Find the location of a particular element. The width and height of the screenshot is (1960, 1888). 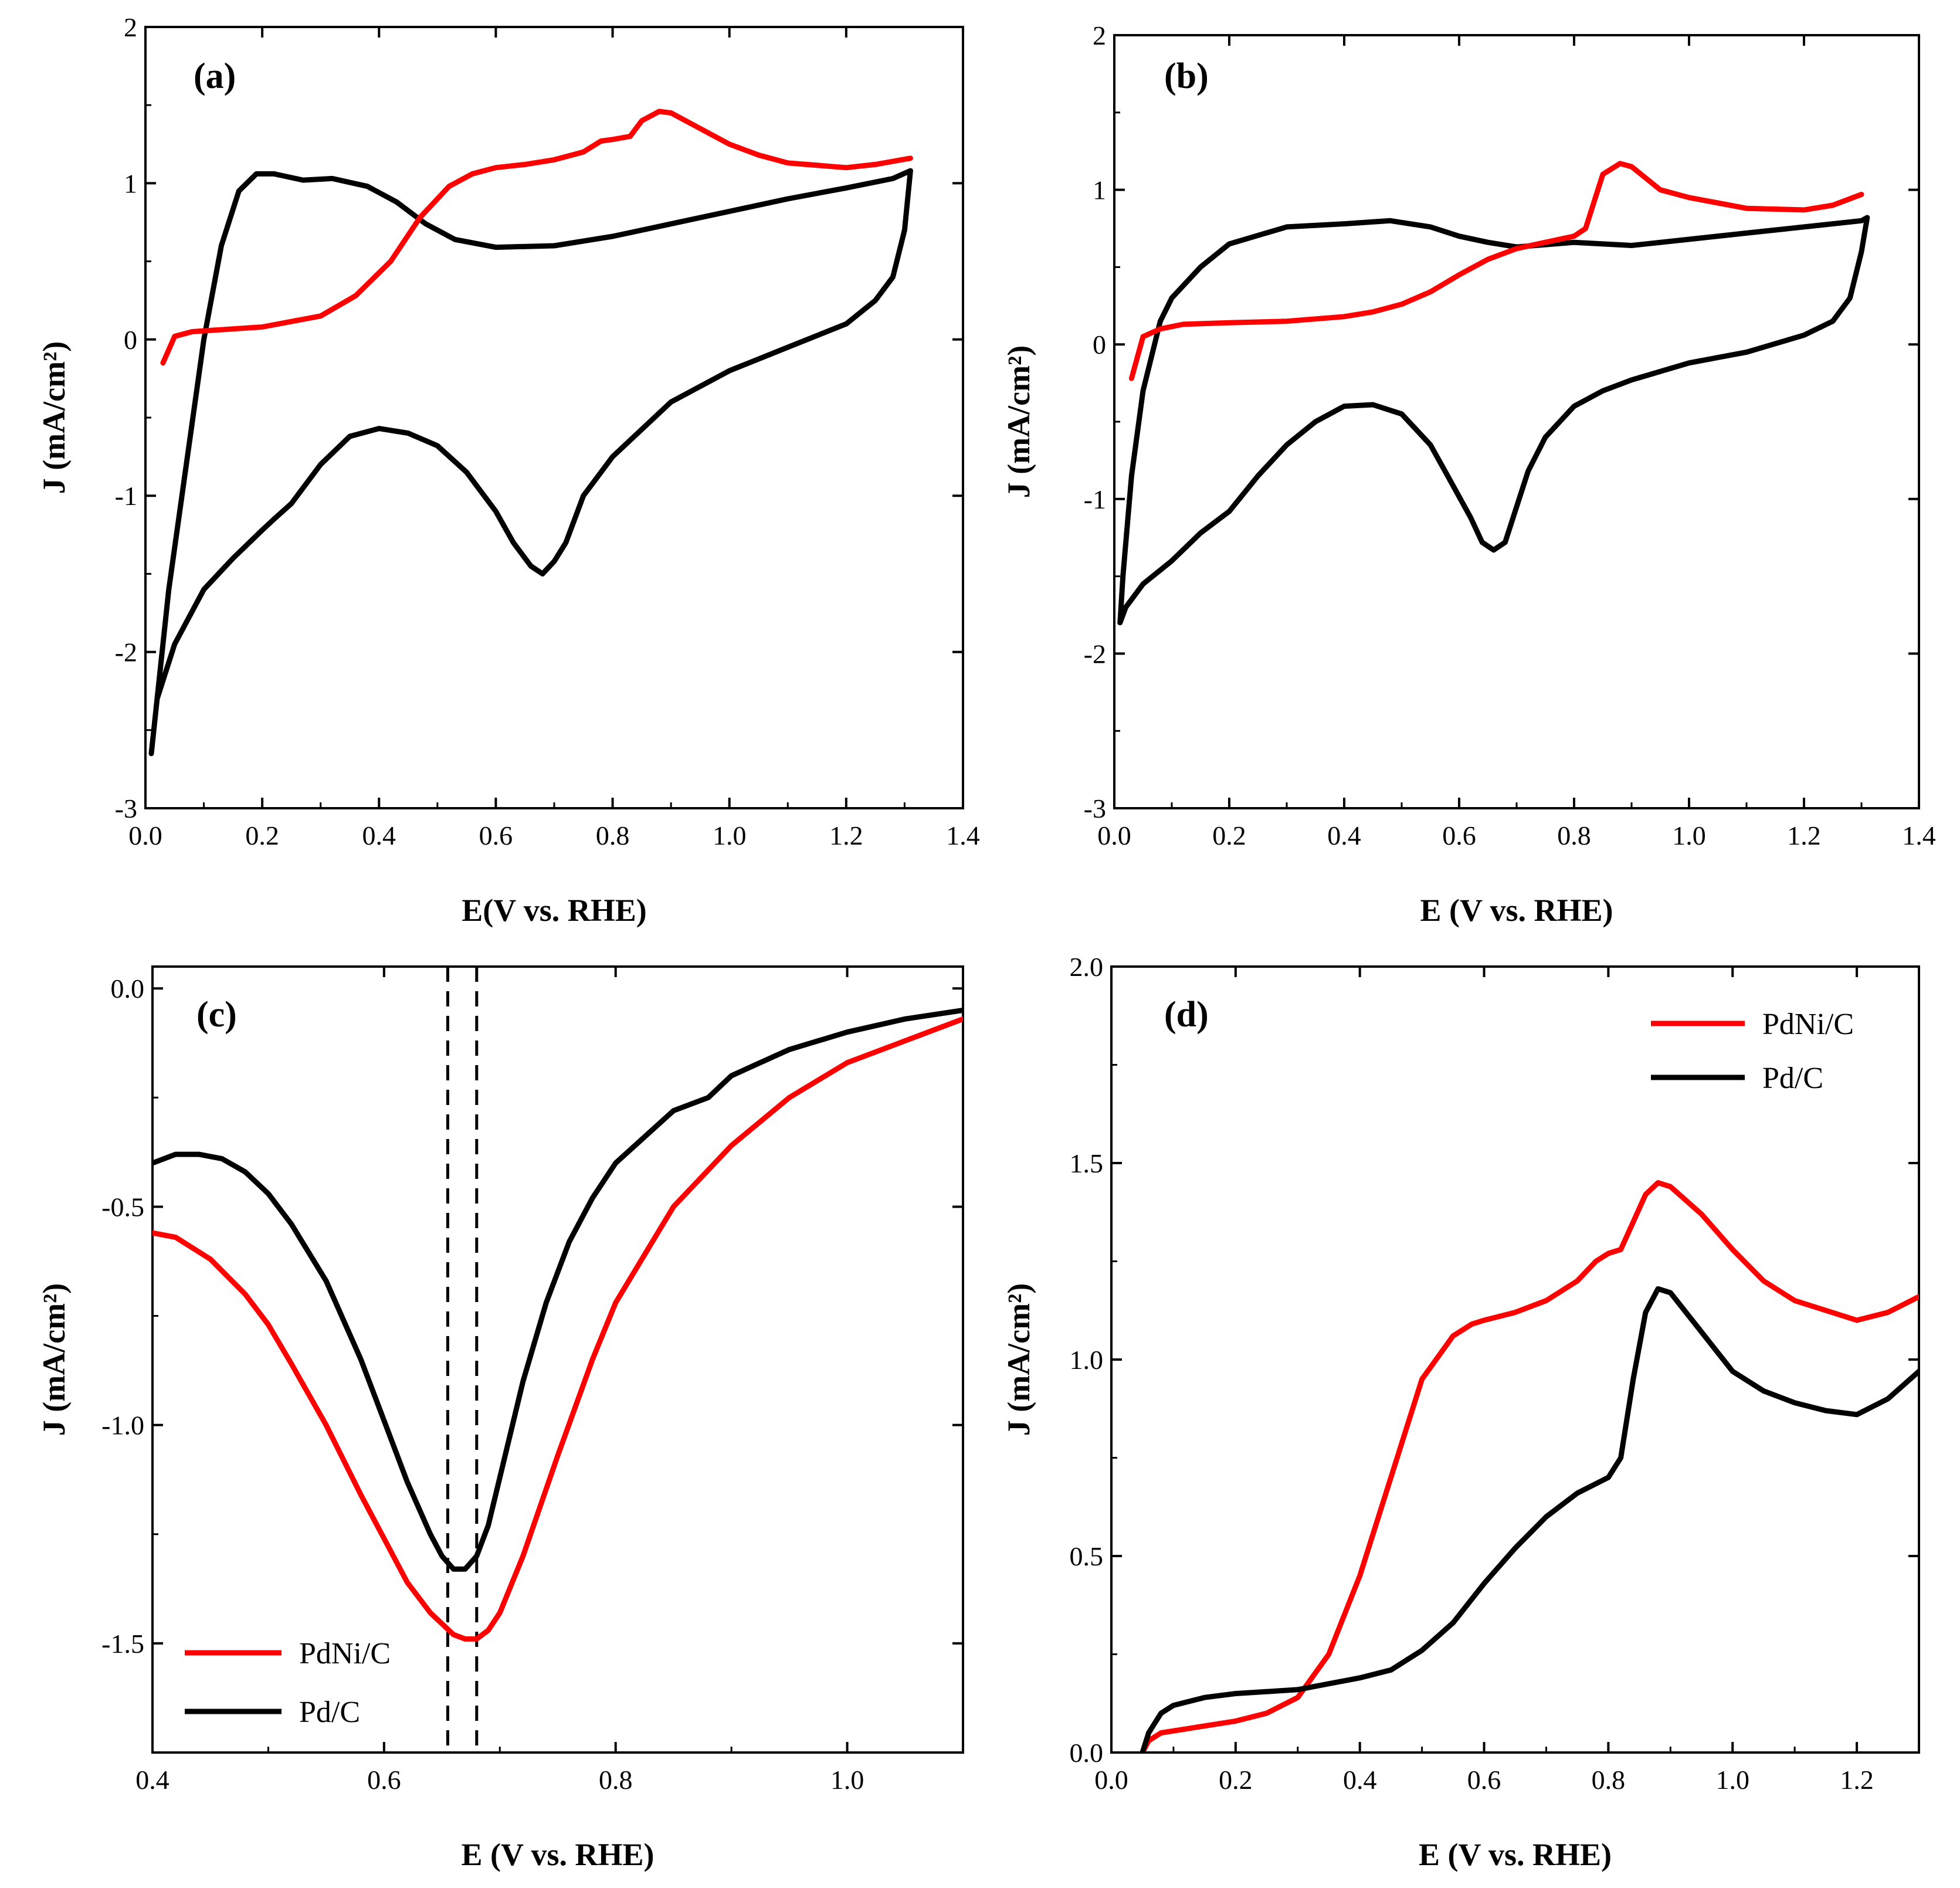

y-tick-label: 1.0 is located at coordinates (1087, 1360).